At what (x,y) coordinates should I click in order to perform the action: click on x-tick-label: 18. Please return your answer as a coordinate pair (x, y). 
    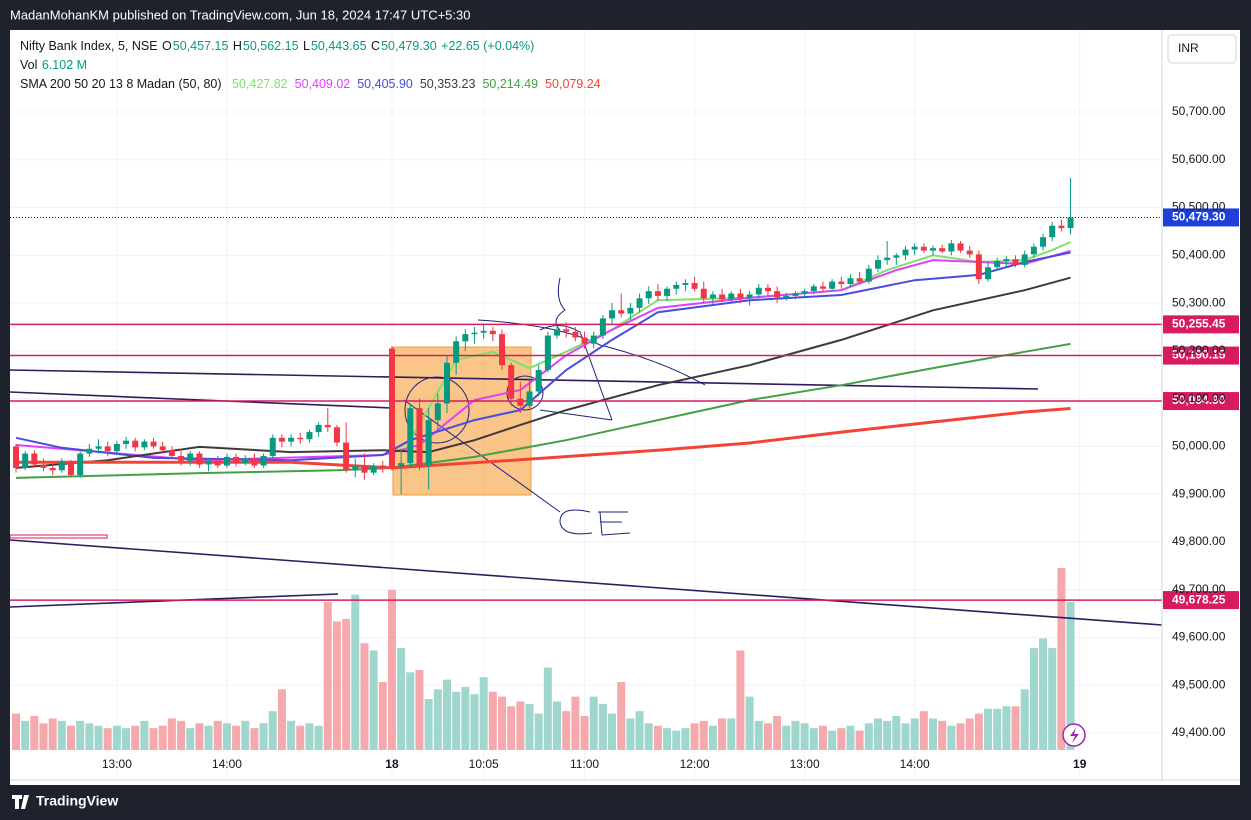
    Looking at the image, I should click on (392, 764).